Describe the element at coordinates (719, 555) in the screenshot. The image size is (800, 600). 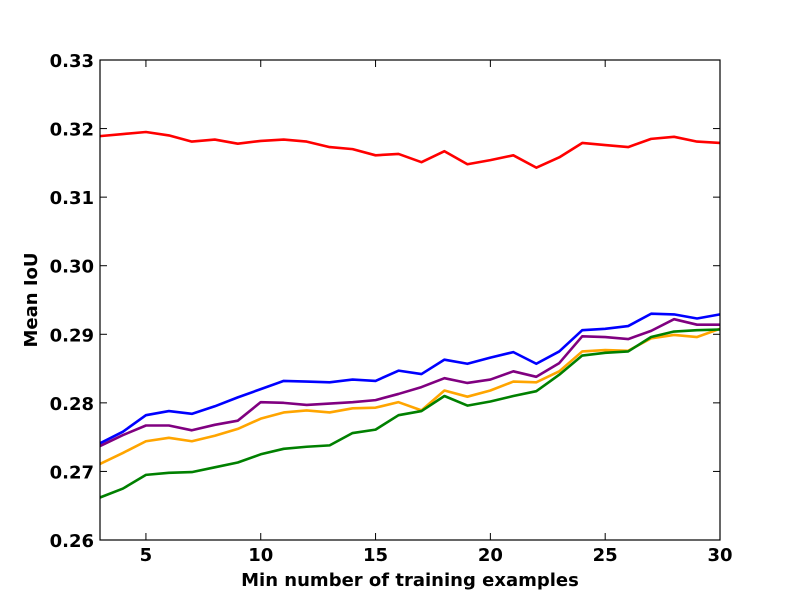
I see `x-tick-label: 30` at that location.